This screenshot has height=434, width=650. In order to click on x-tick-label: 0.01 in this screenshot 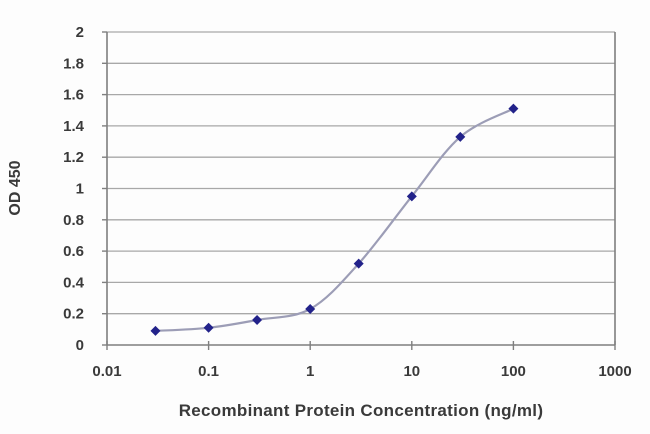, I will do `click(106, 371)`.